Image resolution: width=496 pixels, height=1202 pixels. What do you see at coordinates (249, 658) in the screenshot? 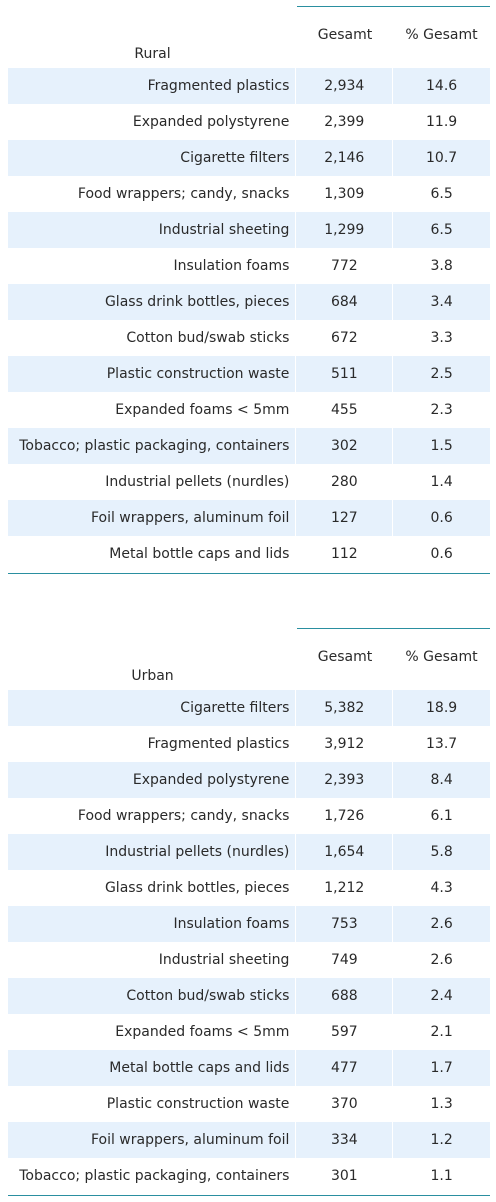
I see `table-header: Urban Gesamt % Gesamt` at bounding box center [249, 658].